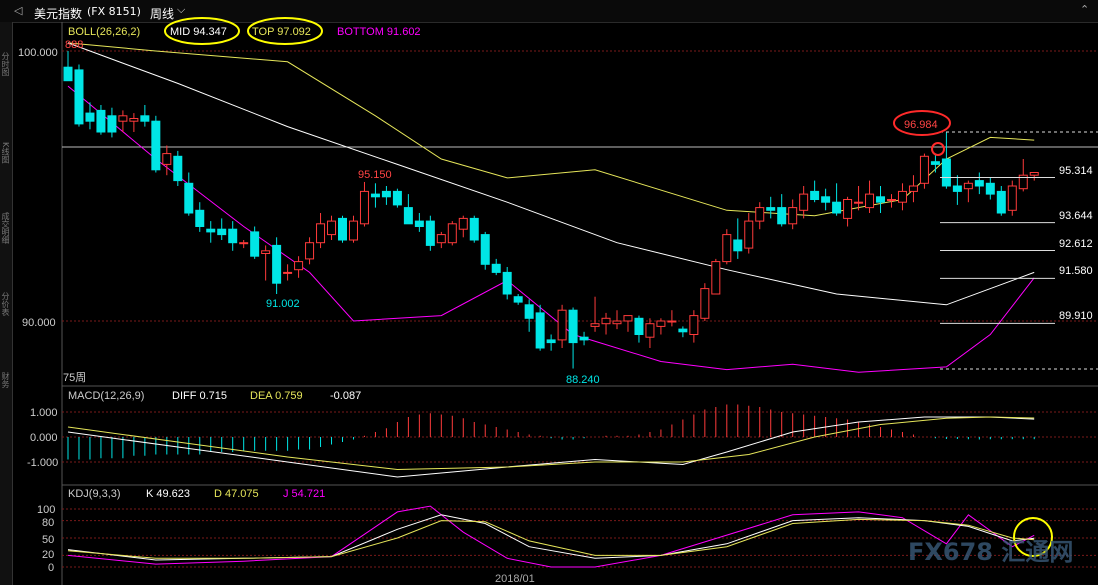 The width and height of the screenshot is (1098, 585). Describe the element at coordinates (1076, 216) in the screenshot. I see `level-label-1: 93.644` at that location.